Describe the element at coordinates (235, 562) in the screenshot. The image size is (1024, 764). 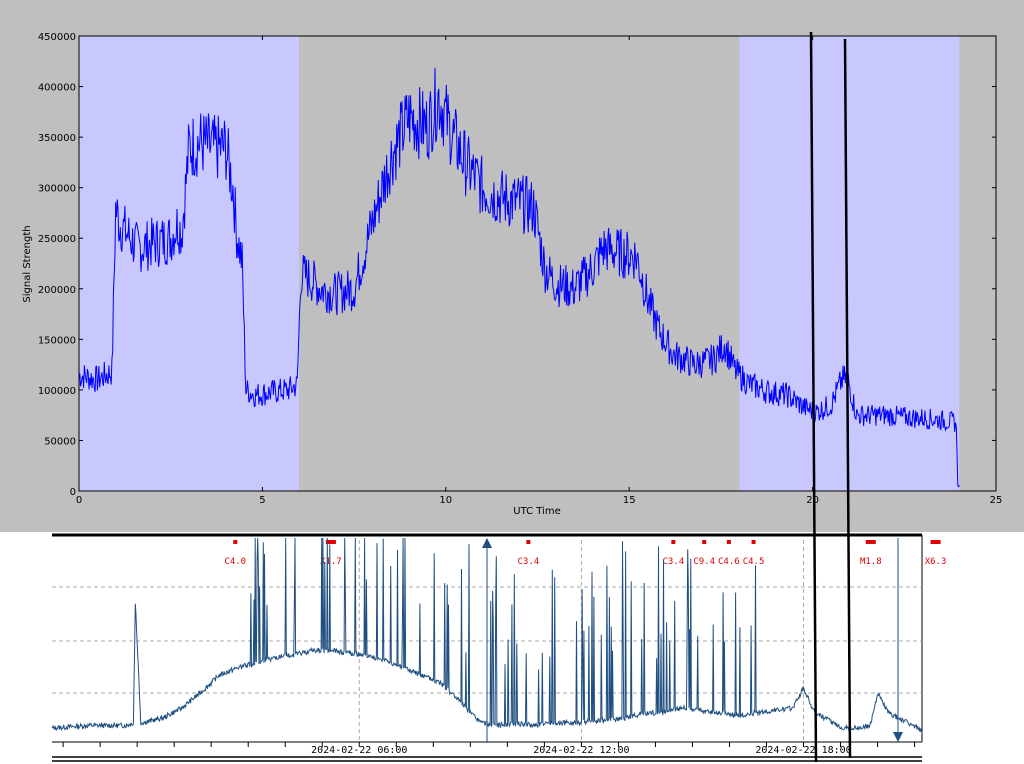
I see `flare-label-0: C4.0` at that location.